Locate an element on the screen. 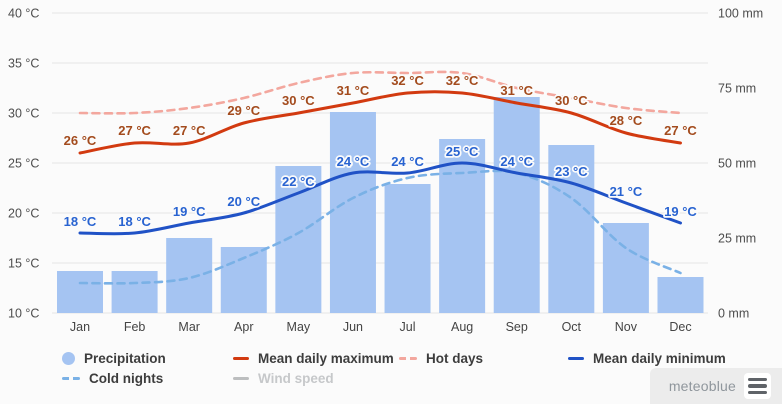  mean-daily-maximum-line is located at coordinates (380, 122).